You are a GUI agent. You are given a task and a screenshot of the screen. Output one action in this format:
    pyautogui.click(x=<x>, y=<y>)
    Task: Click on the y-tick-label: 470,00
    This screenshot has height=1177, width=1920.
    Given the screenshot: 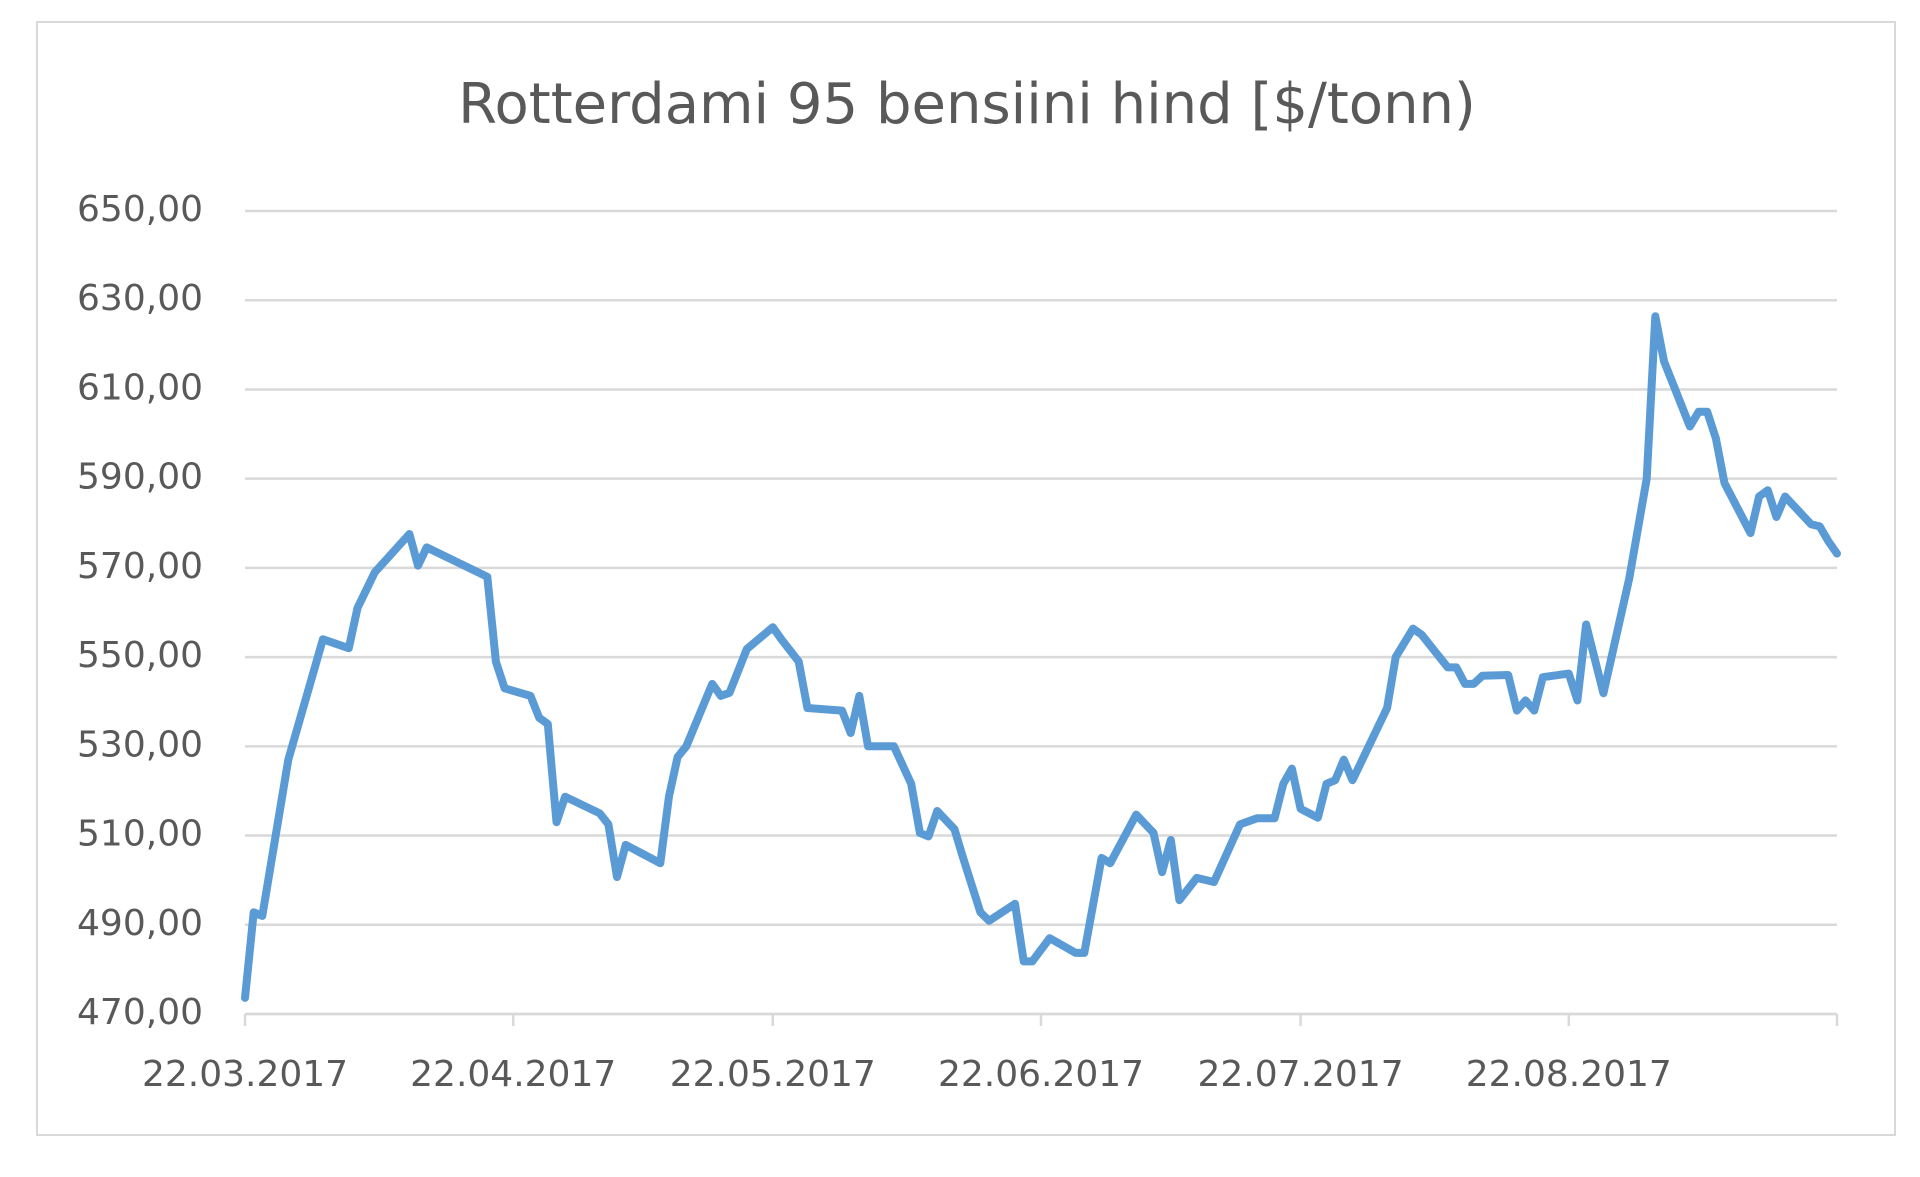 What is the action you would take?
    pyautogui.click(x=140, y=1012)
    